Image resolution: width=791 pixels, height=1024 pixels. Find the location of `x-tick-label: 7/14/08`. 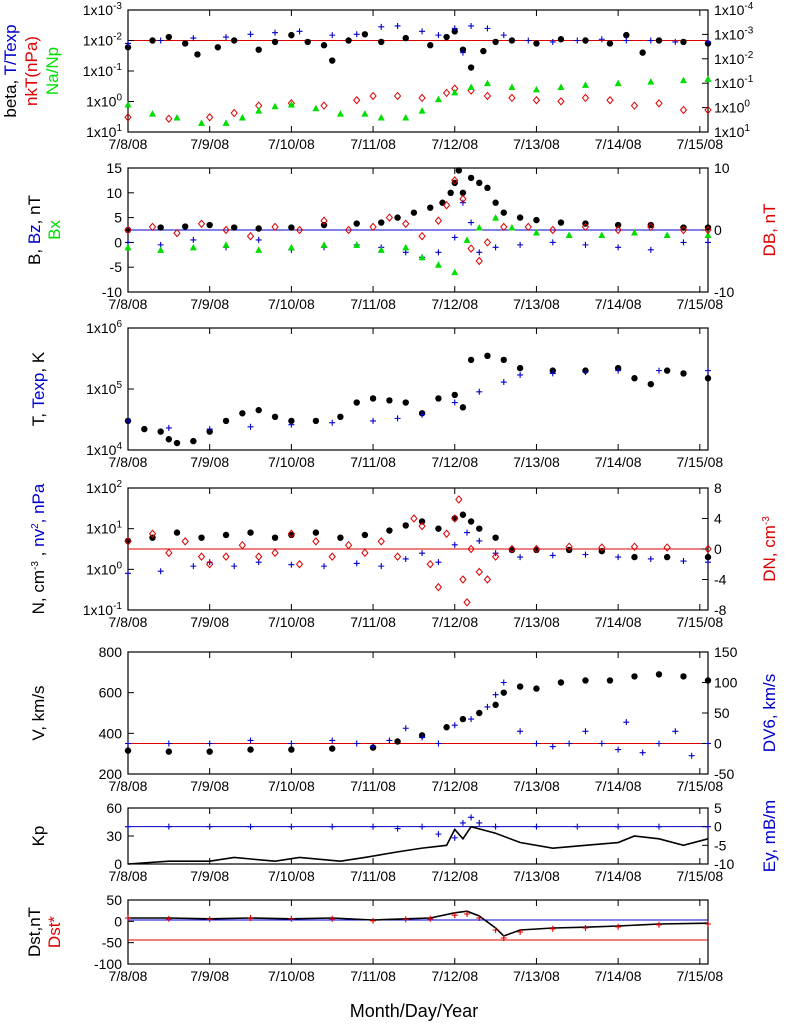

x-tick-label: 7/14/08 is located at coordinates (618, 976).